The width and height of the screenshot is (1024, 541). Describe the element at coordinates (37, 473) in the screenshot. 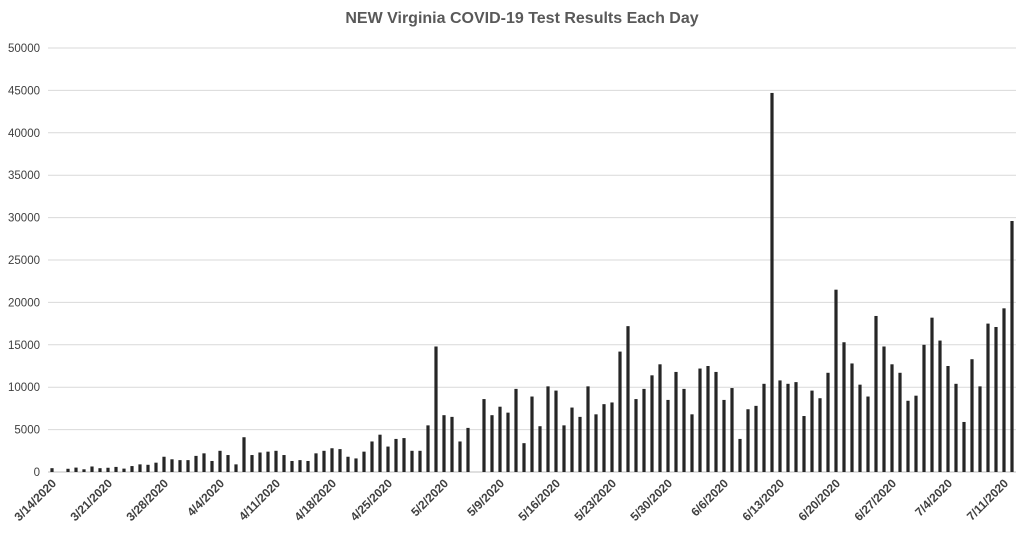

I see `y-tick-label: 0` at that location.